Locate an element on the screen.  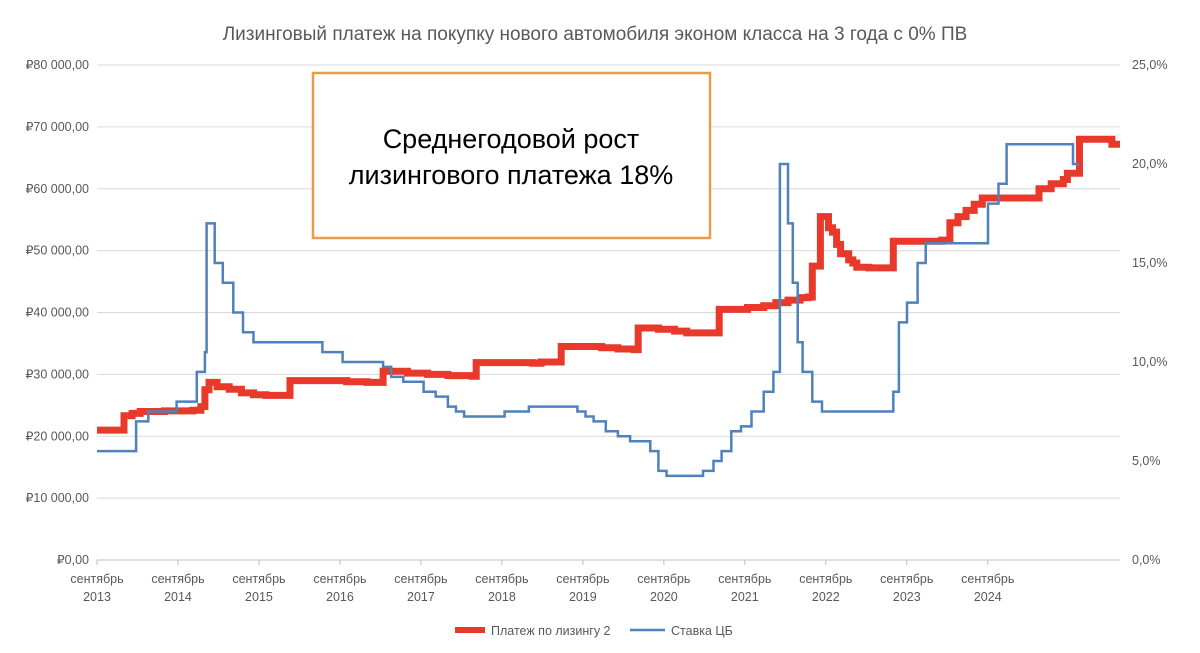
right-tick-label: 15,0% is located at coordinates (1149, 263).